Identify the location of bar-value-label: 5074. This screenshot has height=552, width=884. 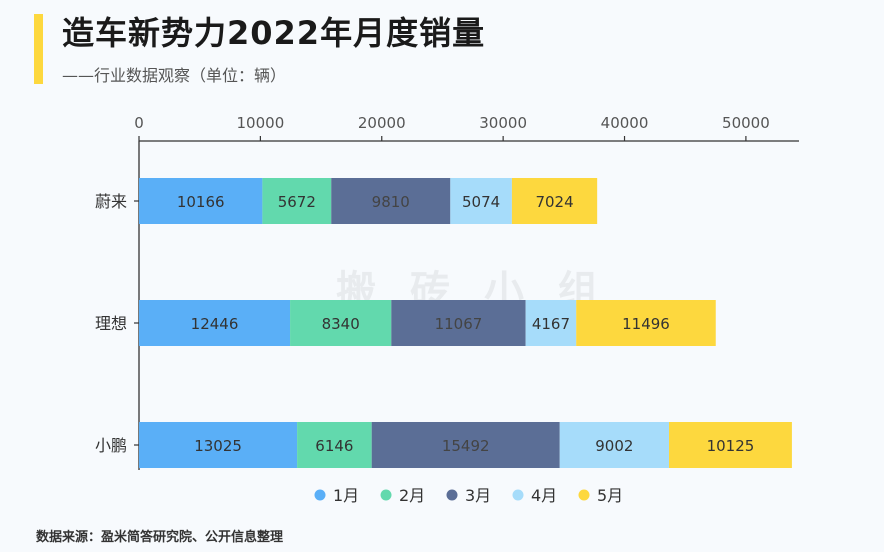
(481, 202).